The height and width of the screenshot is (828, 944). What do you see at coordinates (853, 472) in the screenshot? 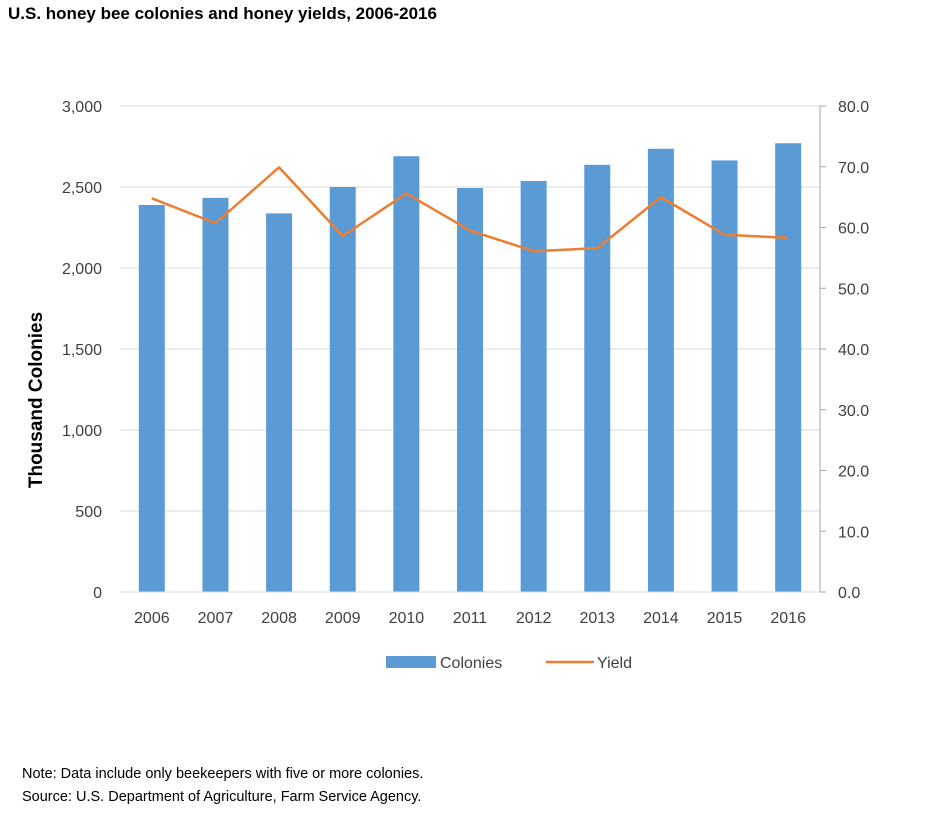
I see `y2-tick-label: 20.0` at bounding box center [853, 472].